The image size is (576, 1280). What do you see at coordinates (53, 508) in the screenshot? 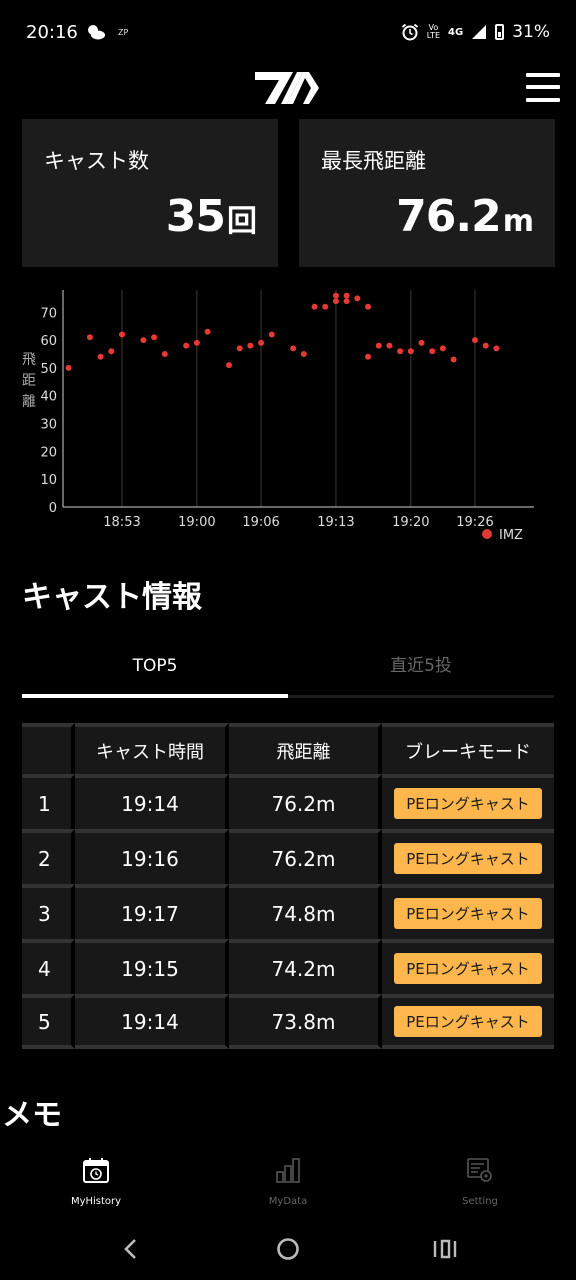
I see `y-tick-label: 0` at bounding box center [53, 508].